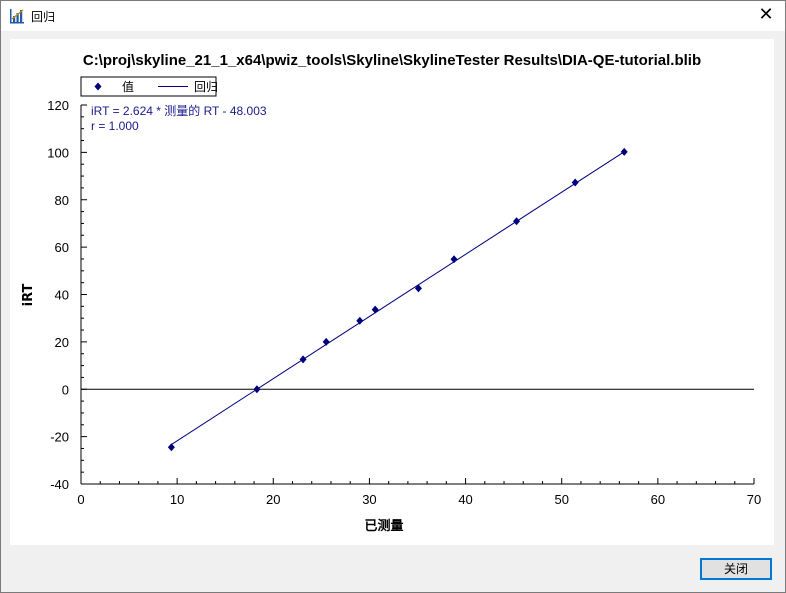 The image size is (786, 593). What do you see at coordinates (736, 569) in the screenshot?
I see `close-button: 关闭` at bounding box center [736, 569].